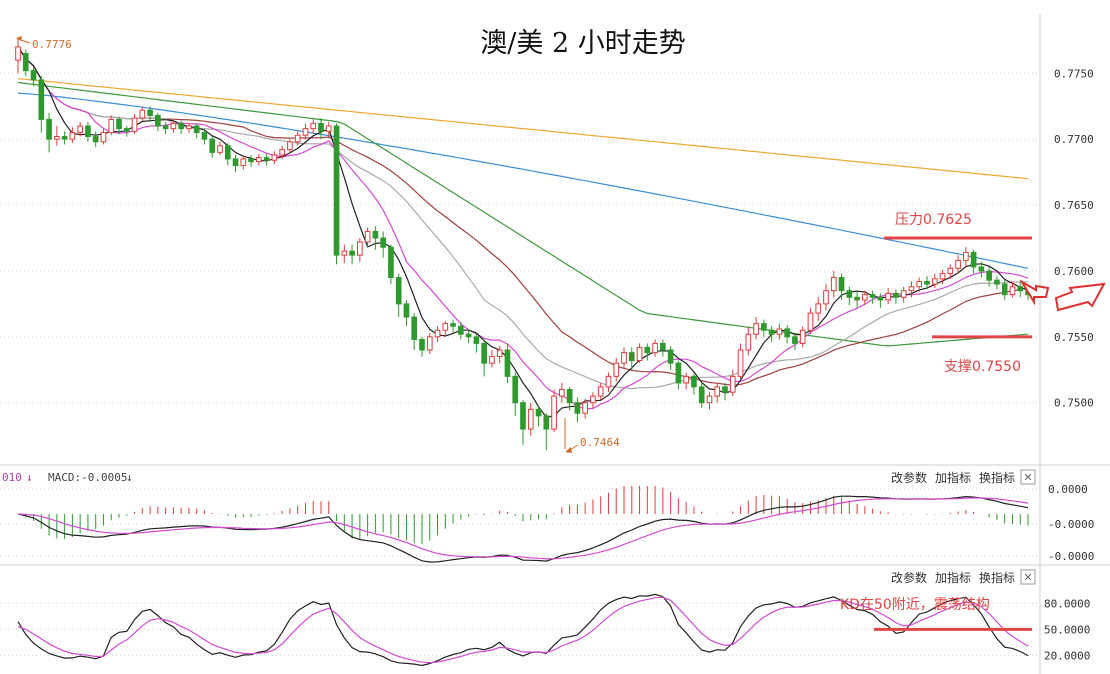 This screenshot has height=674, width=1110. Describe the element at coordinates (582, 43) in the screenshot. I see `chart-title: 澳/美 2 小时走势` at that location.